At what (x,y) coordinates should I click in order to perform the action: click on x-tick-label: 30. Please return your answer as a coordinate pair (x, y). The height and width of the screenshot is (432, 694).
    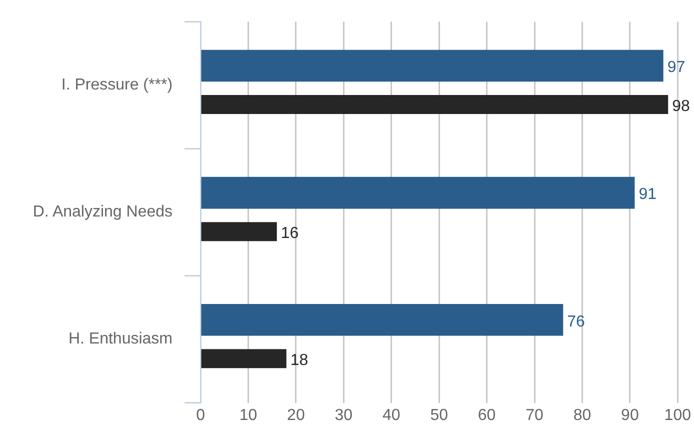
    Looking at the image, I should click on (343, 415).